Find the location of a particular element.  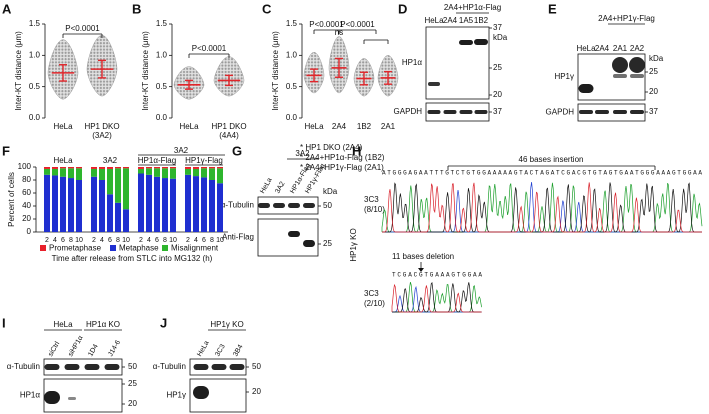

x-tick-label: HP1 DKO is located at coordinates (101, 126).